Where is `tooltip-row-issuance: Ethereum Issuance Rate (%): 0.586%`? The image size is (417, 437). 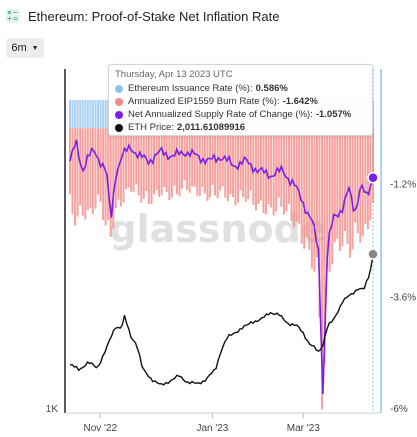
tooltip-row-issuance: Ethereum Issuance Rate (%): 0.586% is located at coordinates (240, 88).